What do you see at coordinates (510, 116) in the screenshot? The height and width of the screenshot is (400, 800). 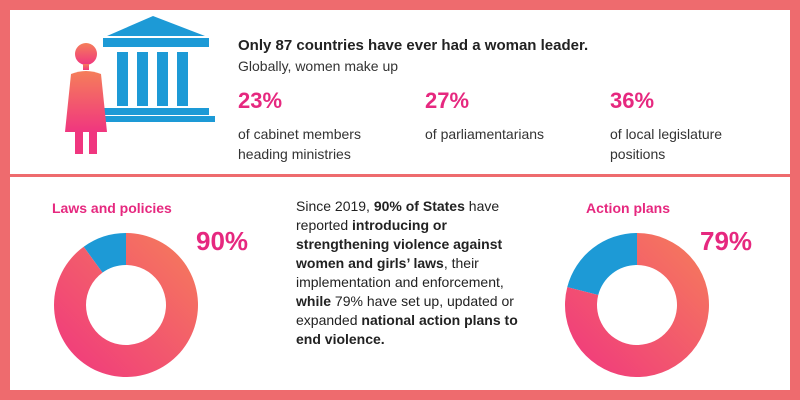 I see `stat-parliament: 27% of parliamentarians` at bounding box center [510, 116].